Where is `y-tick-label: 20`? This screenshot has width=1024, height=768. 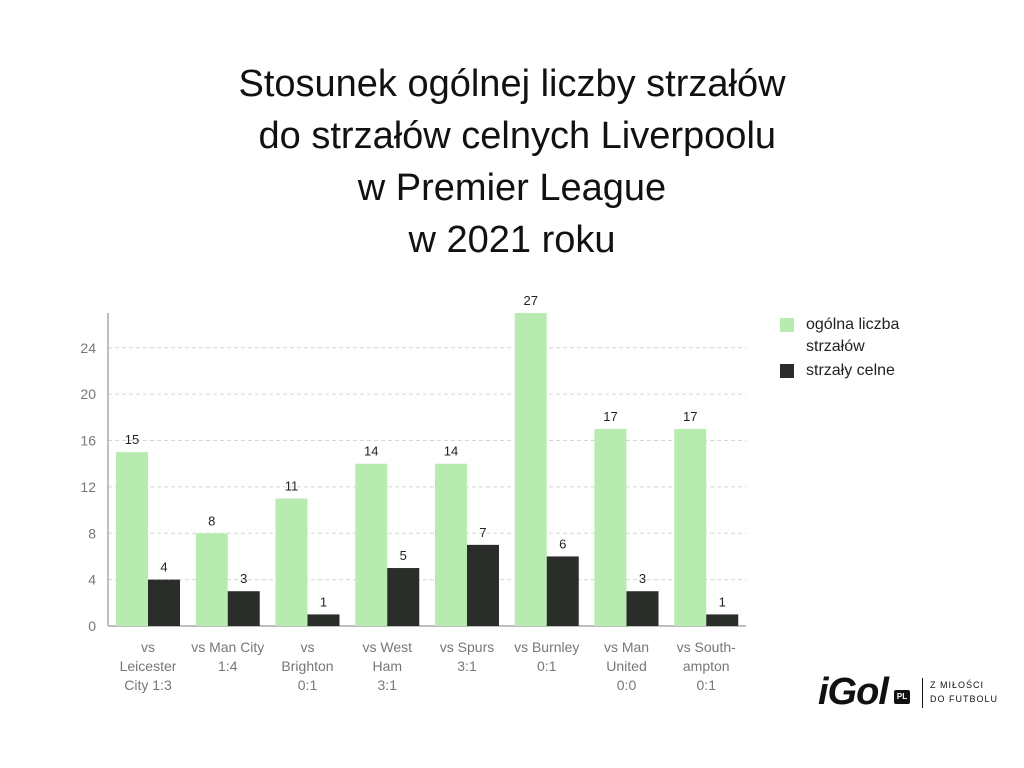
y-tick-label: 20 is located at coordinates (88, 394).